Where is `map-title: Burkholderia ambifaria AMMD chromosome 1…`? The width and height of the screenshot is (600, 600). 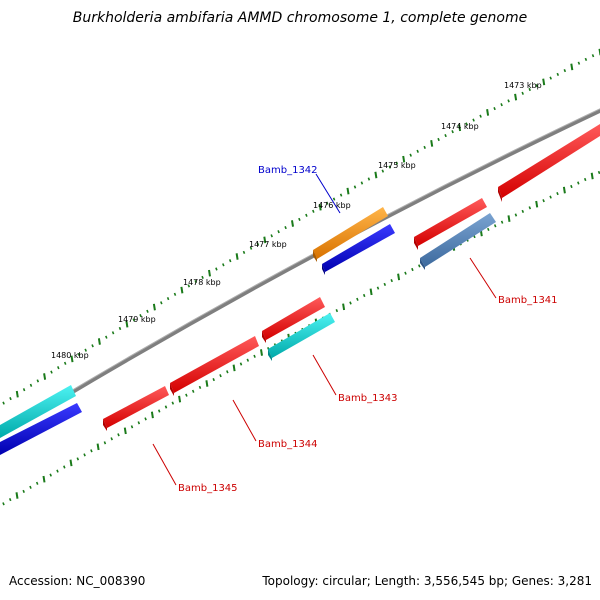
map-title: Burkholderia ambifaria AMMD chromosome 1… is located at coordinates (300, 18).